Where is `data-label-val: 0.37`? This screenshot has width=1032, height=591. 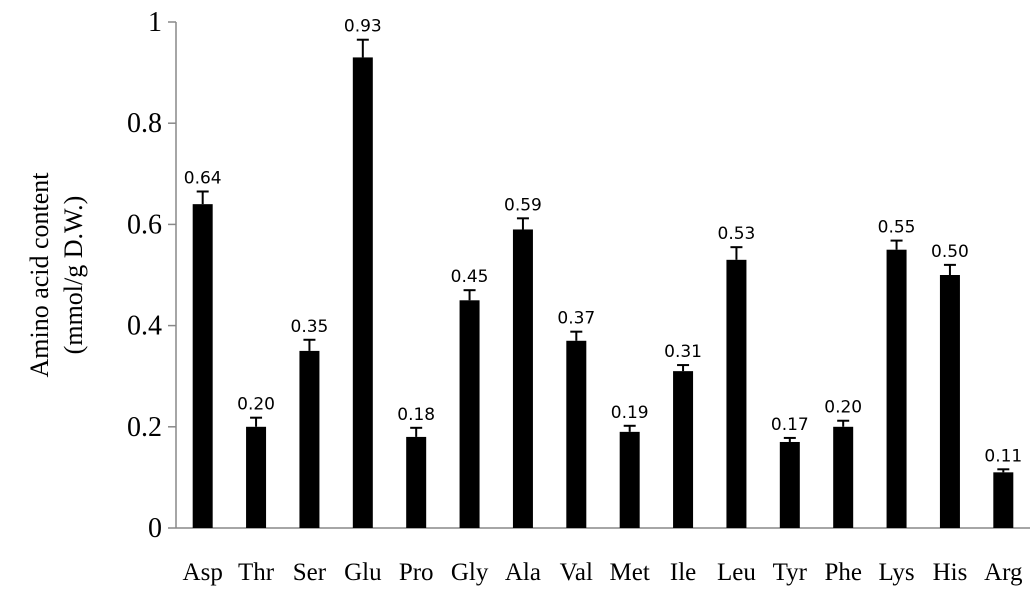 data-label-val: 0.37 is located at coordinates (576, 319).